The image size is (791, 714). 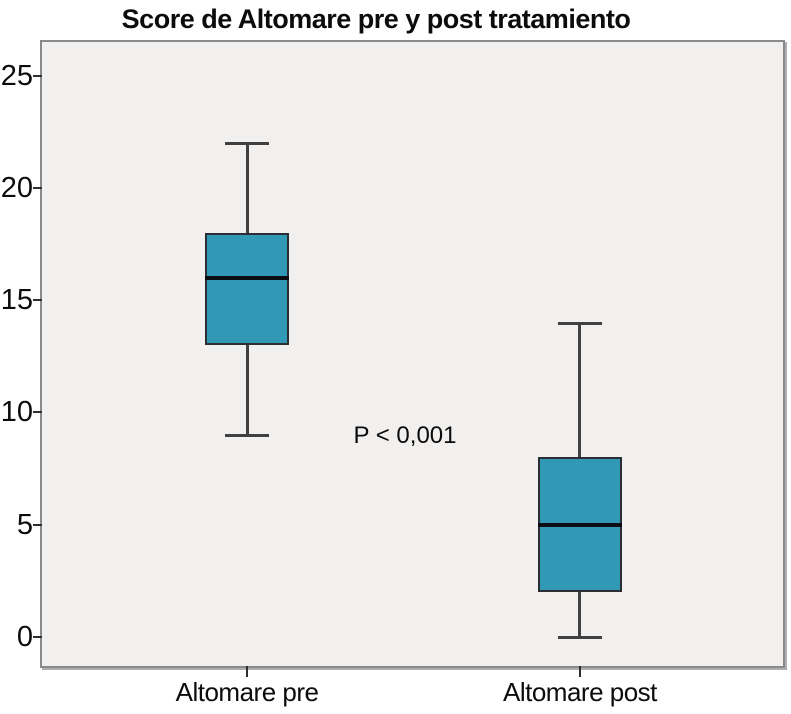 I want to click on chart-title: Score de Altomare pre y post tratamiento, so click(x=376, y=19).